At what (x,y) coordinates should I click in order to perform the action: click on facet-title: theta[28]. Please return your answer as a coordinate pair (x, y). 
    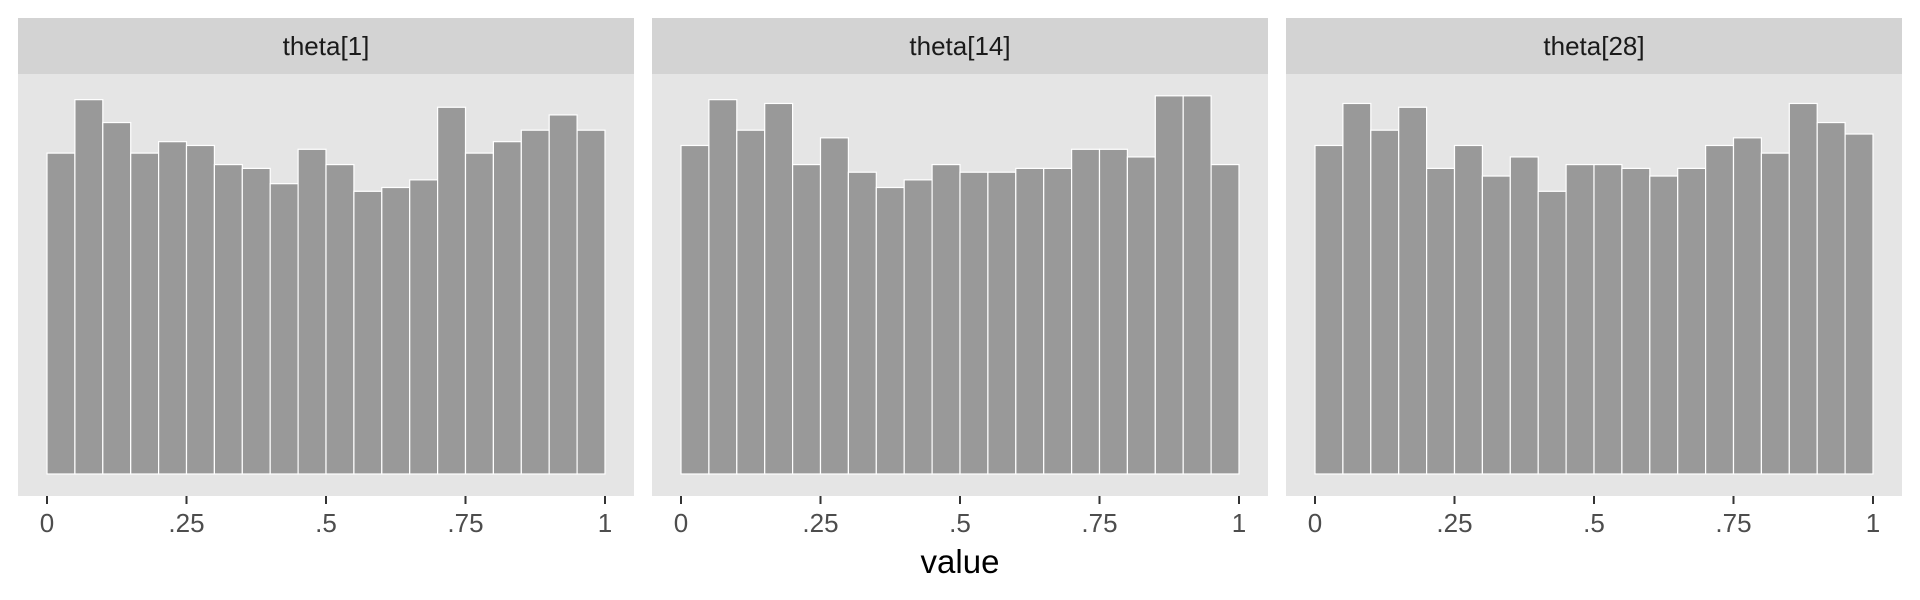
    Looking at the image, I should click on (1593, 46).